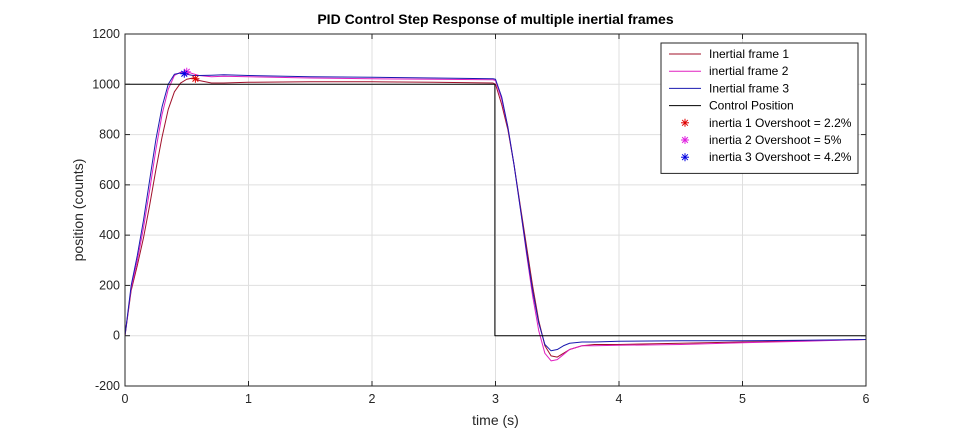  I want to click on legend-box, so click(759, 108).